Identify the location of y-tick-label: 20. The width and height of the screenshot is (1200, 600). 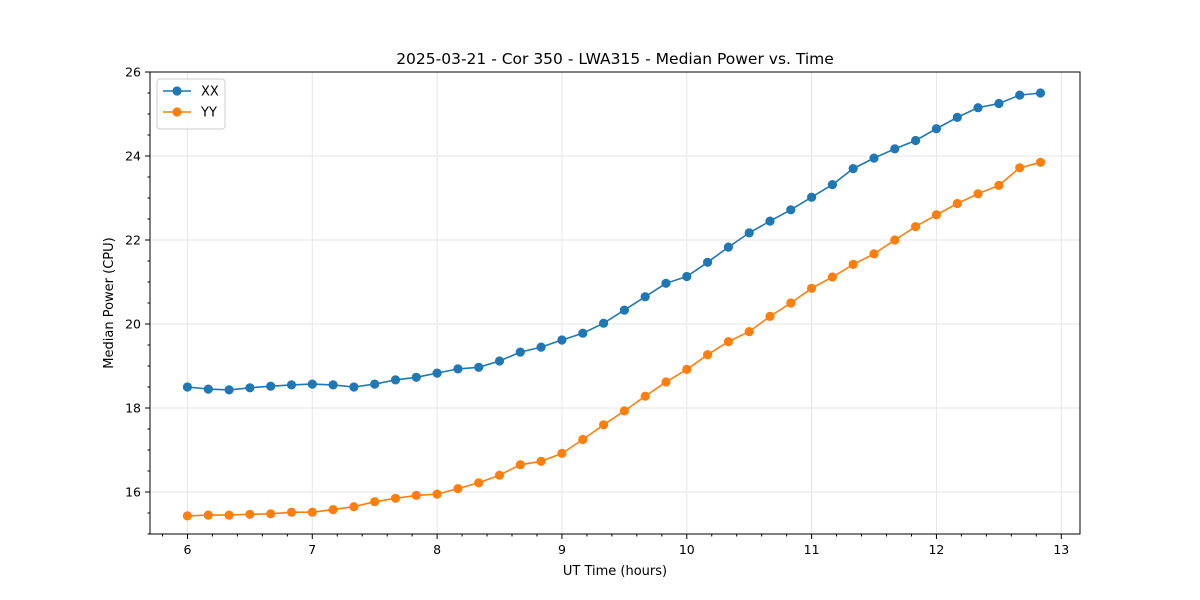
(133, 324).